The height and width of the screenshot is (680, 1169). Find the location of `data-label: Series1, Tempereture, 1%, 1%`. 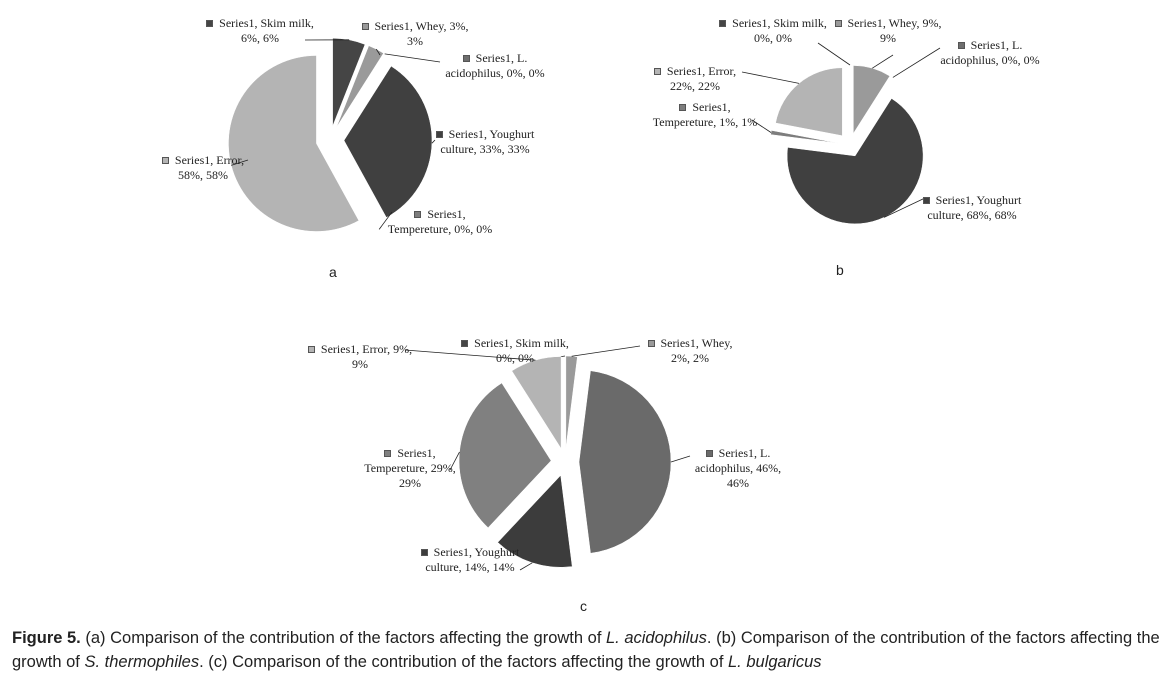

data-label: Series1, Tempereture, 1%, 1% is located at coordinates (705, 115).